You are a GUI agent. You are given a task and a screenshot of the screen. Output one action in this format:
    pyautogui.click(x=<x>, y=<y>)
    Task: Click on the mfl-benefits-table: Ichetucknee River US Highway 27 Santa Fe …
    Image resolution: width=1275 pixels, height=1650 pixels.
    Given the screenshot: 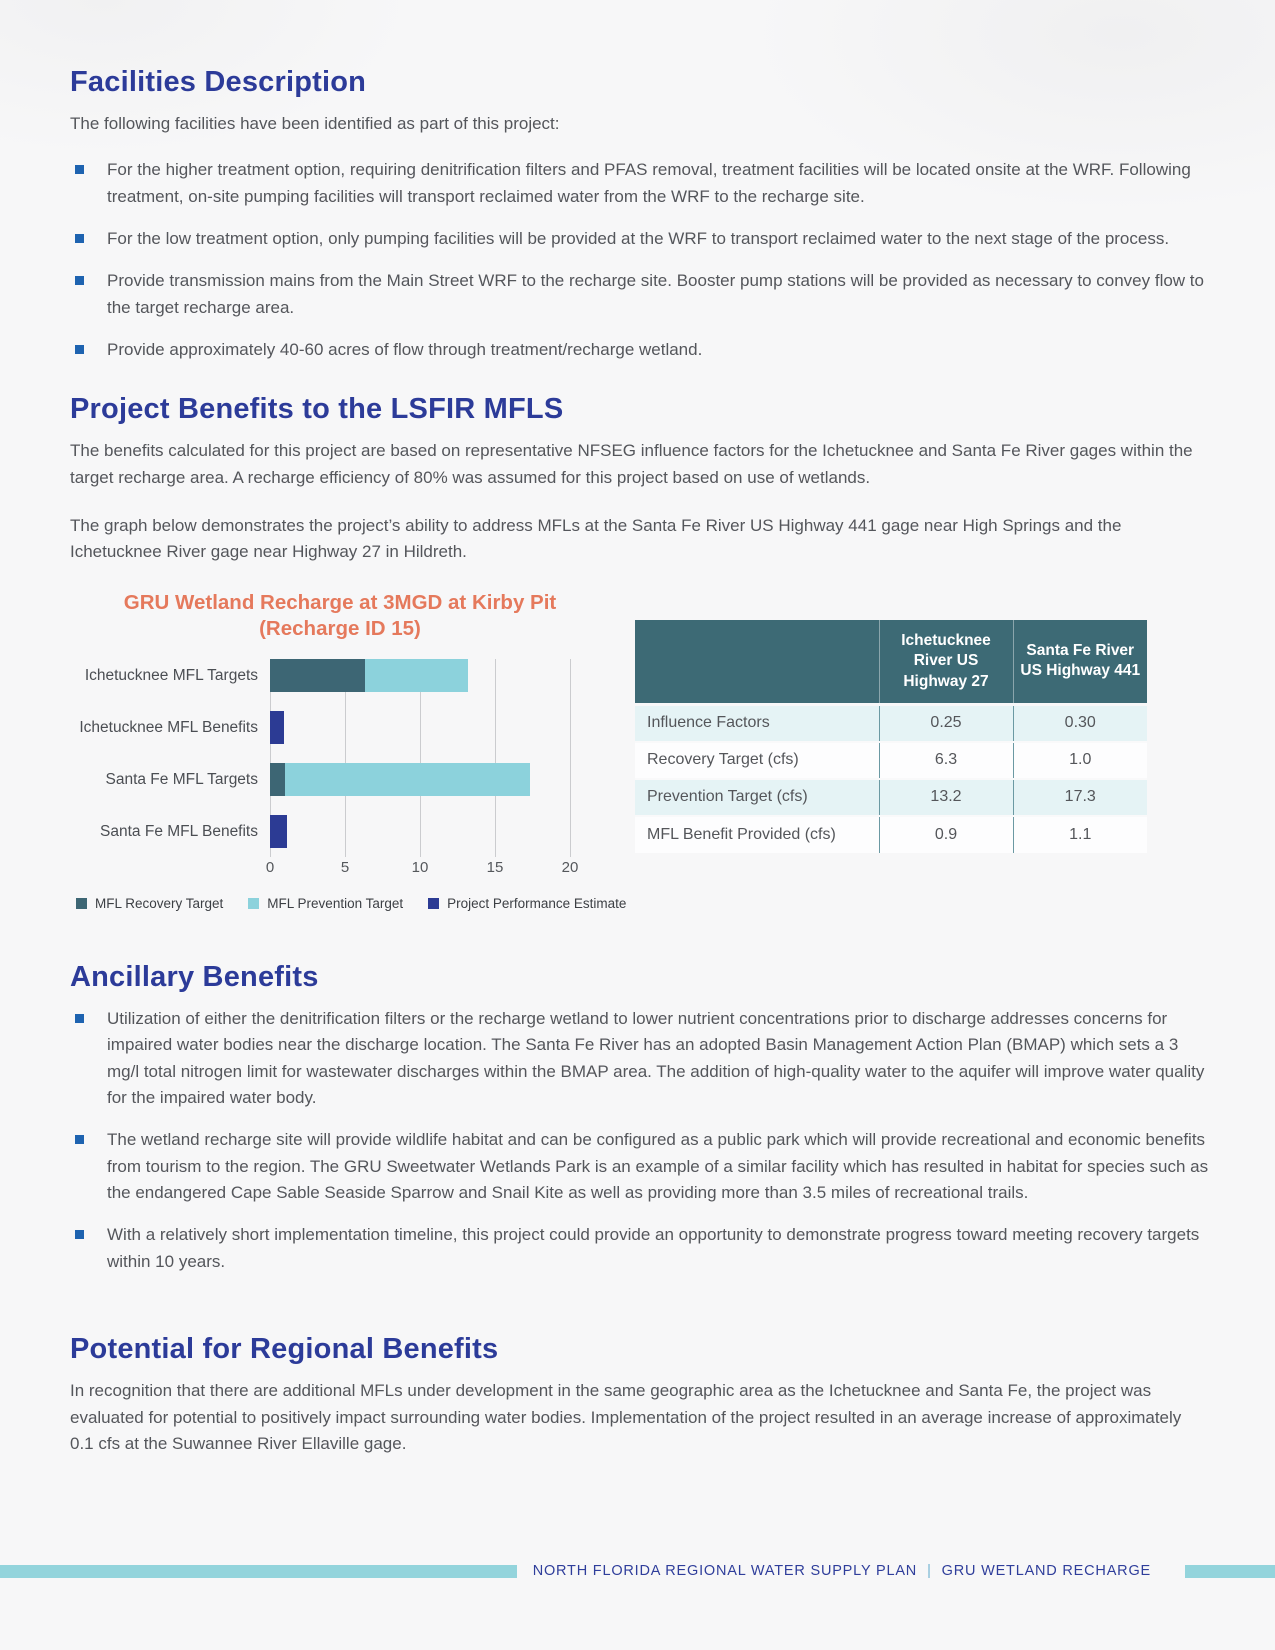 What is the action you would take?
    pyautogui.click(x=891, y=736)
    